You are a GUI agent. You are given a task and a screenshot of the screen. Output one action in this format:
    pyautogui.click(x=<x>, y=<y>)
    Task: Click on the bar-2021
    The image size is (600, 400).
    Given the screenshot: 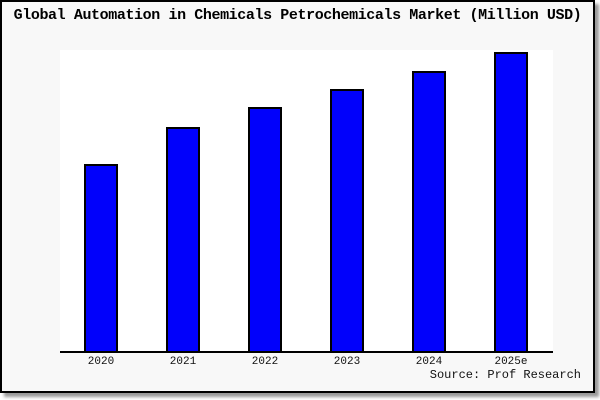 What is the action you would take?
    pyautogui.click(x=183, y=240)
    